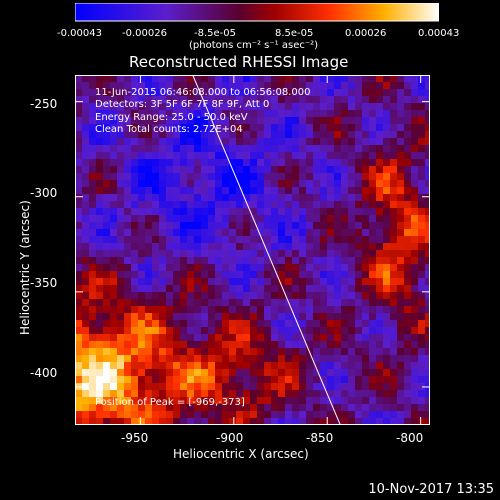  What do you see at coordinates (320, 438) in the screenshot?
I see `x-tick-label: -850` at bounding box center [320, 438].